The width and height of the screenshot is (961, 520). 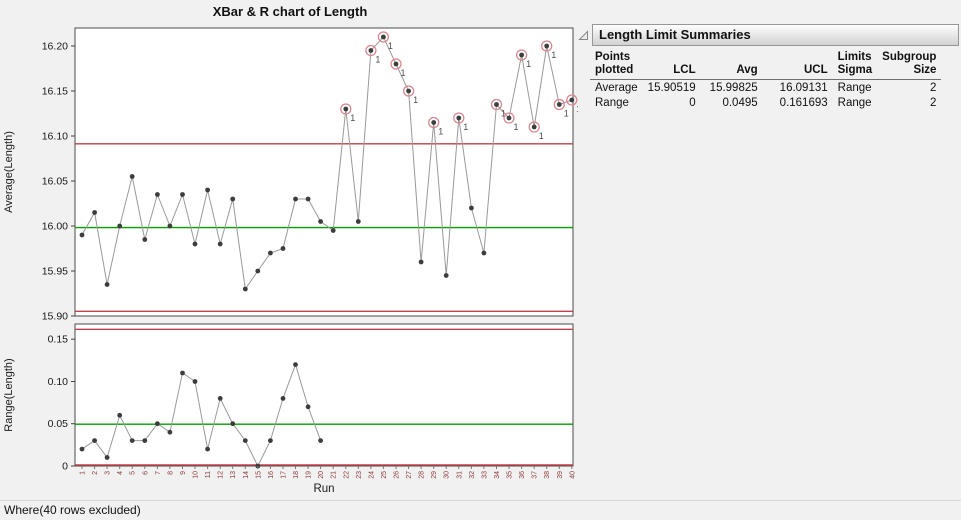 What do you see at coordinates (55, 317) in the screenshot?
I see `y-tick-label: 15.90` at bounding box center [55, 317].